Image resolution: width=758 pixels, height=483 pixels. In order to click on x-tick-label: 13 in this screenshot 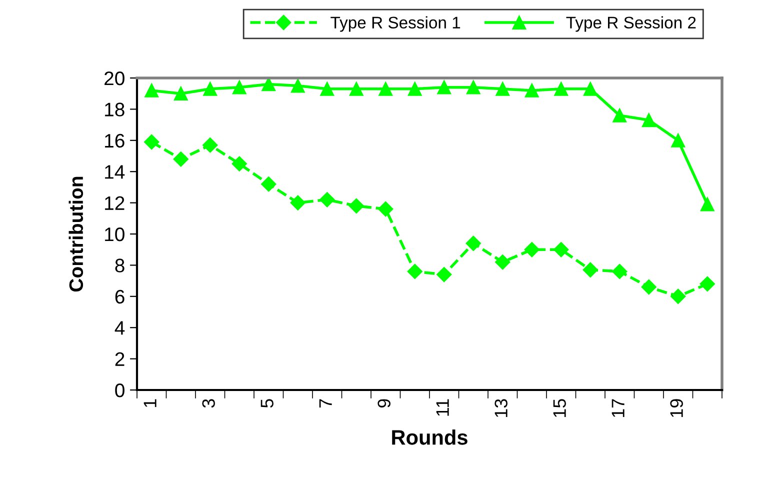, I will do `click(501, 408)`.